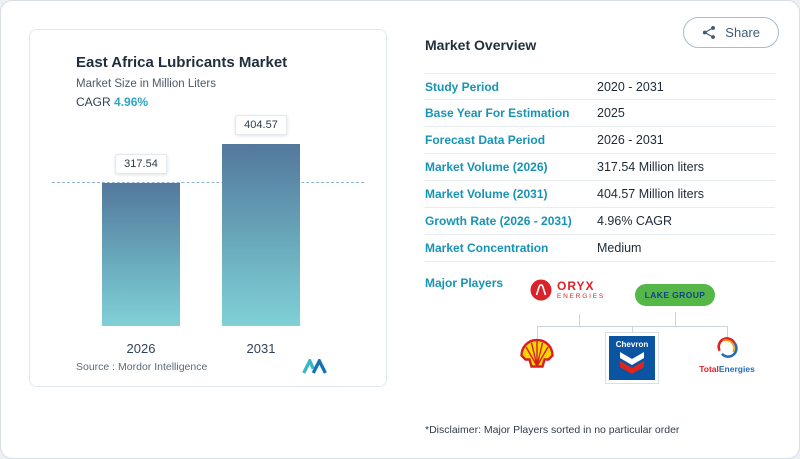  I want to click on row-value: 404.57 Million liters, so click(650, 194).